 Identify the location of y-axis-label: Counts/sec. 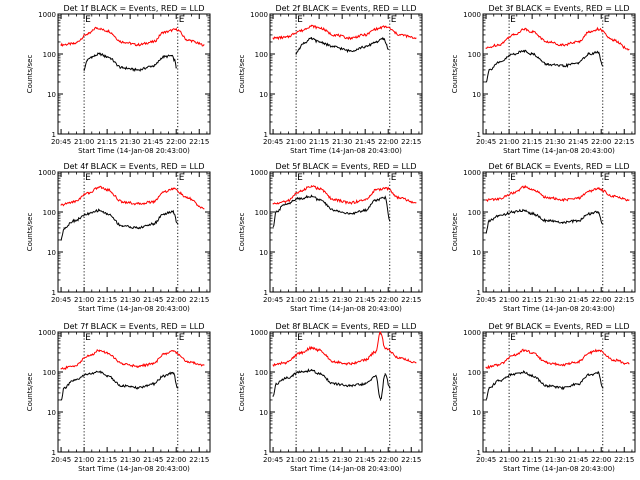
(242, 232).